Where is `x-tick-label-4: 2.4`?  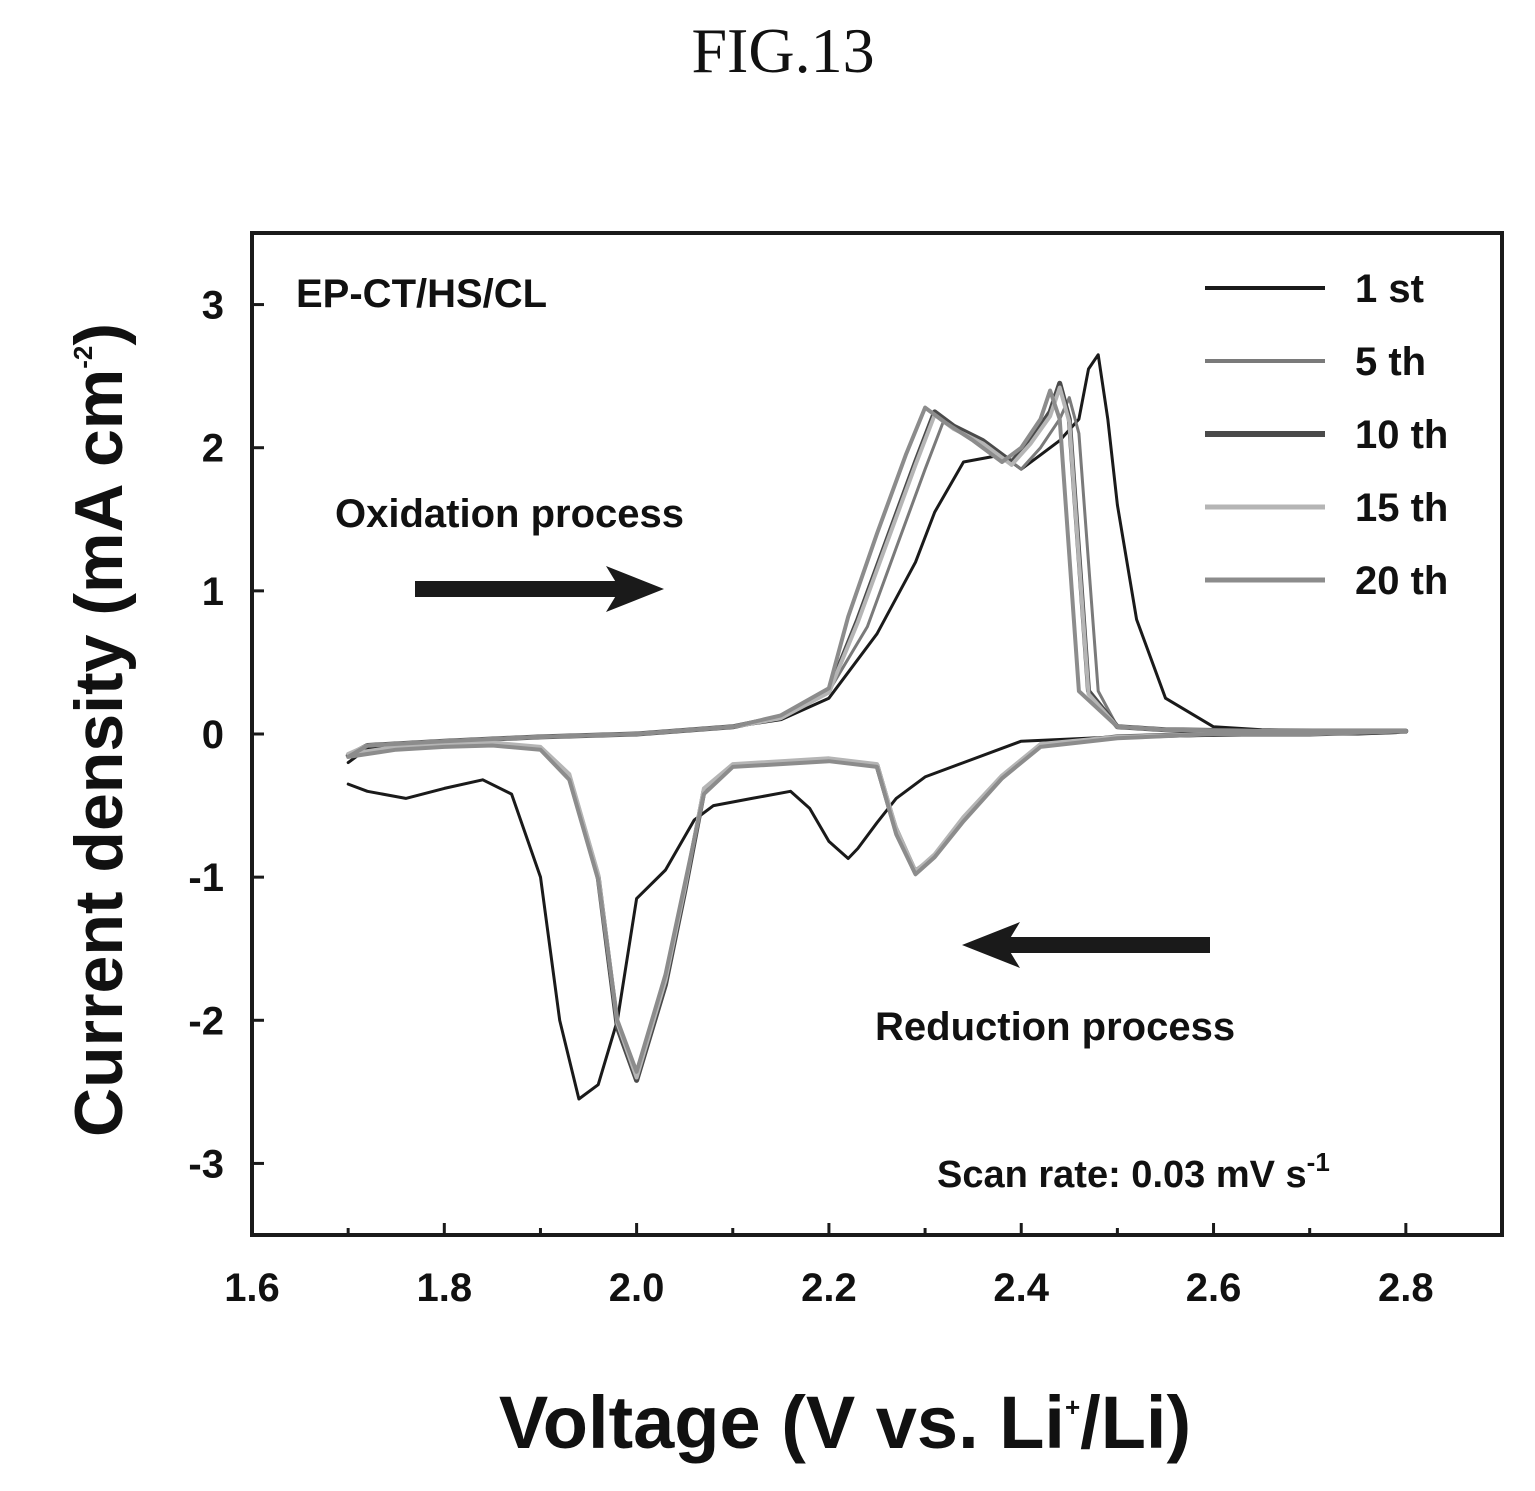
x-tick-label-4: 2.4 is located at coordinates (1021, 1288).